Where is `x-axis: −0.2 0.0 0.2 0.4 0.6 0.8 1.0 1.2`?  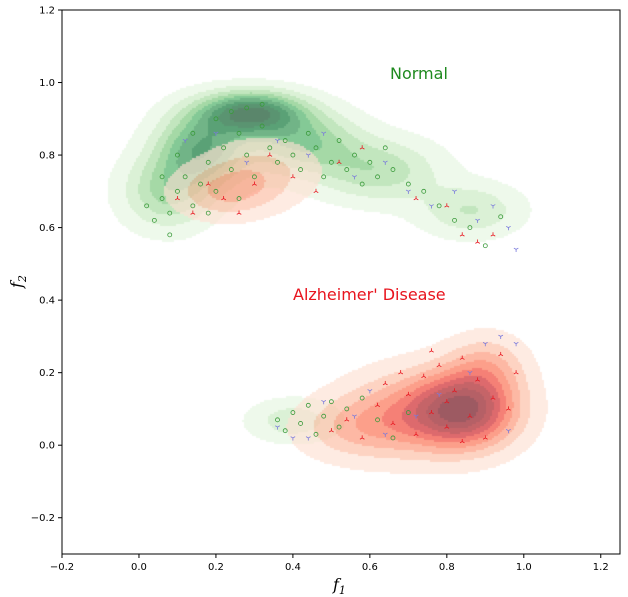 x-axis: −0.2 0.0 0.2 0.4 0.6 0.8 1.0 1.2 is located at coordinates (329, 563).